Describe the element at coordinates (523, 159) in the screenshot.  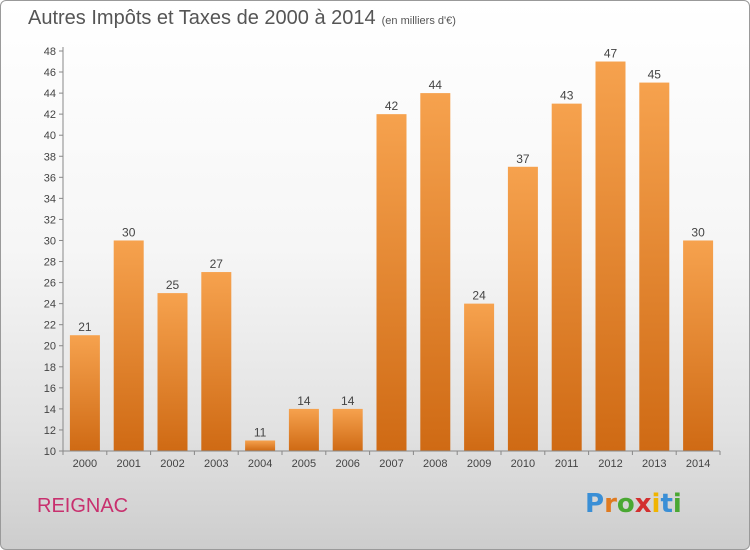
I see `data-label: 37` at that location.